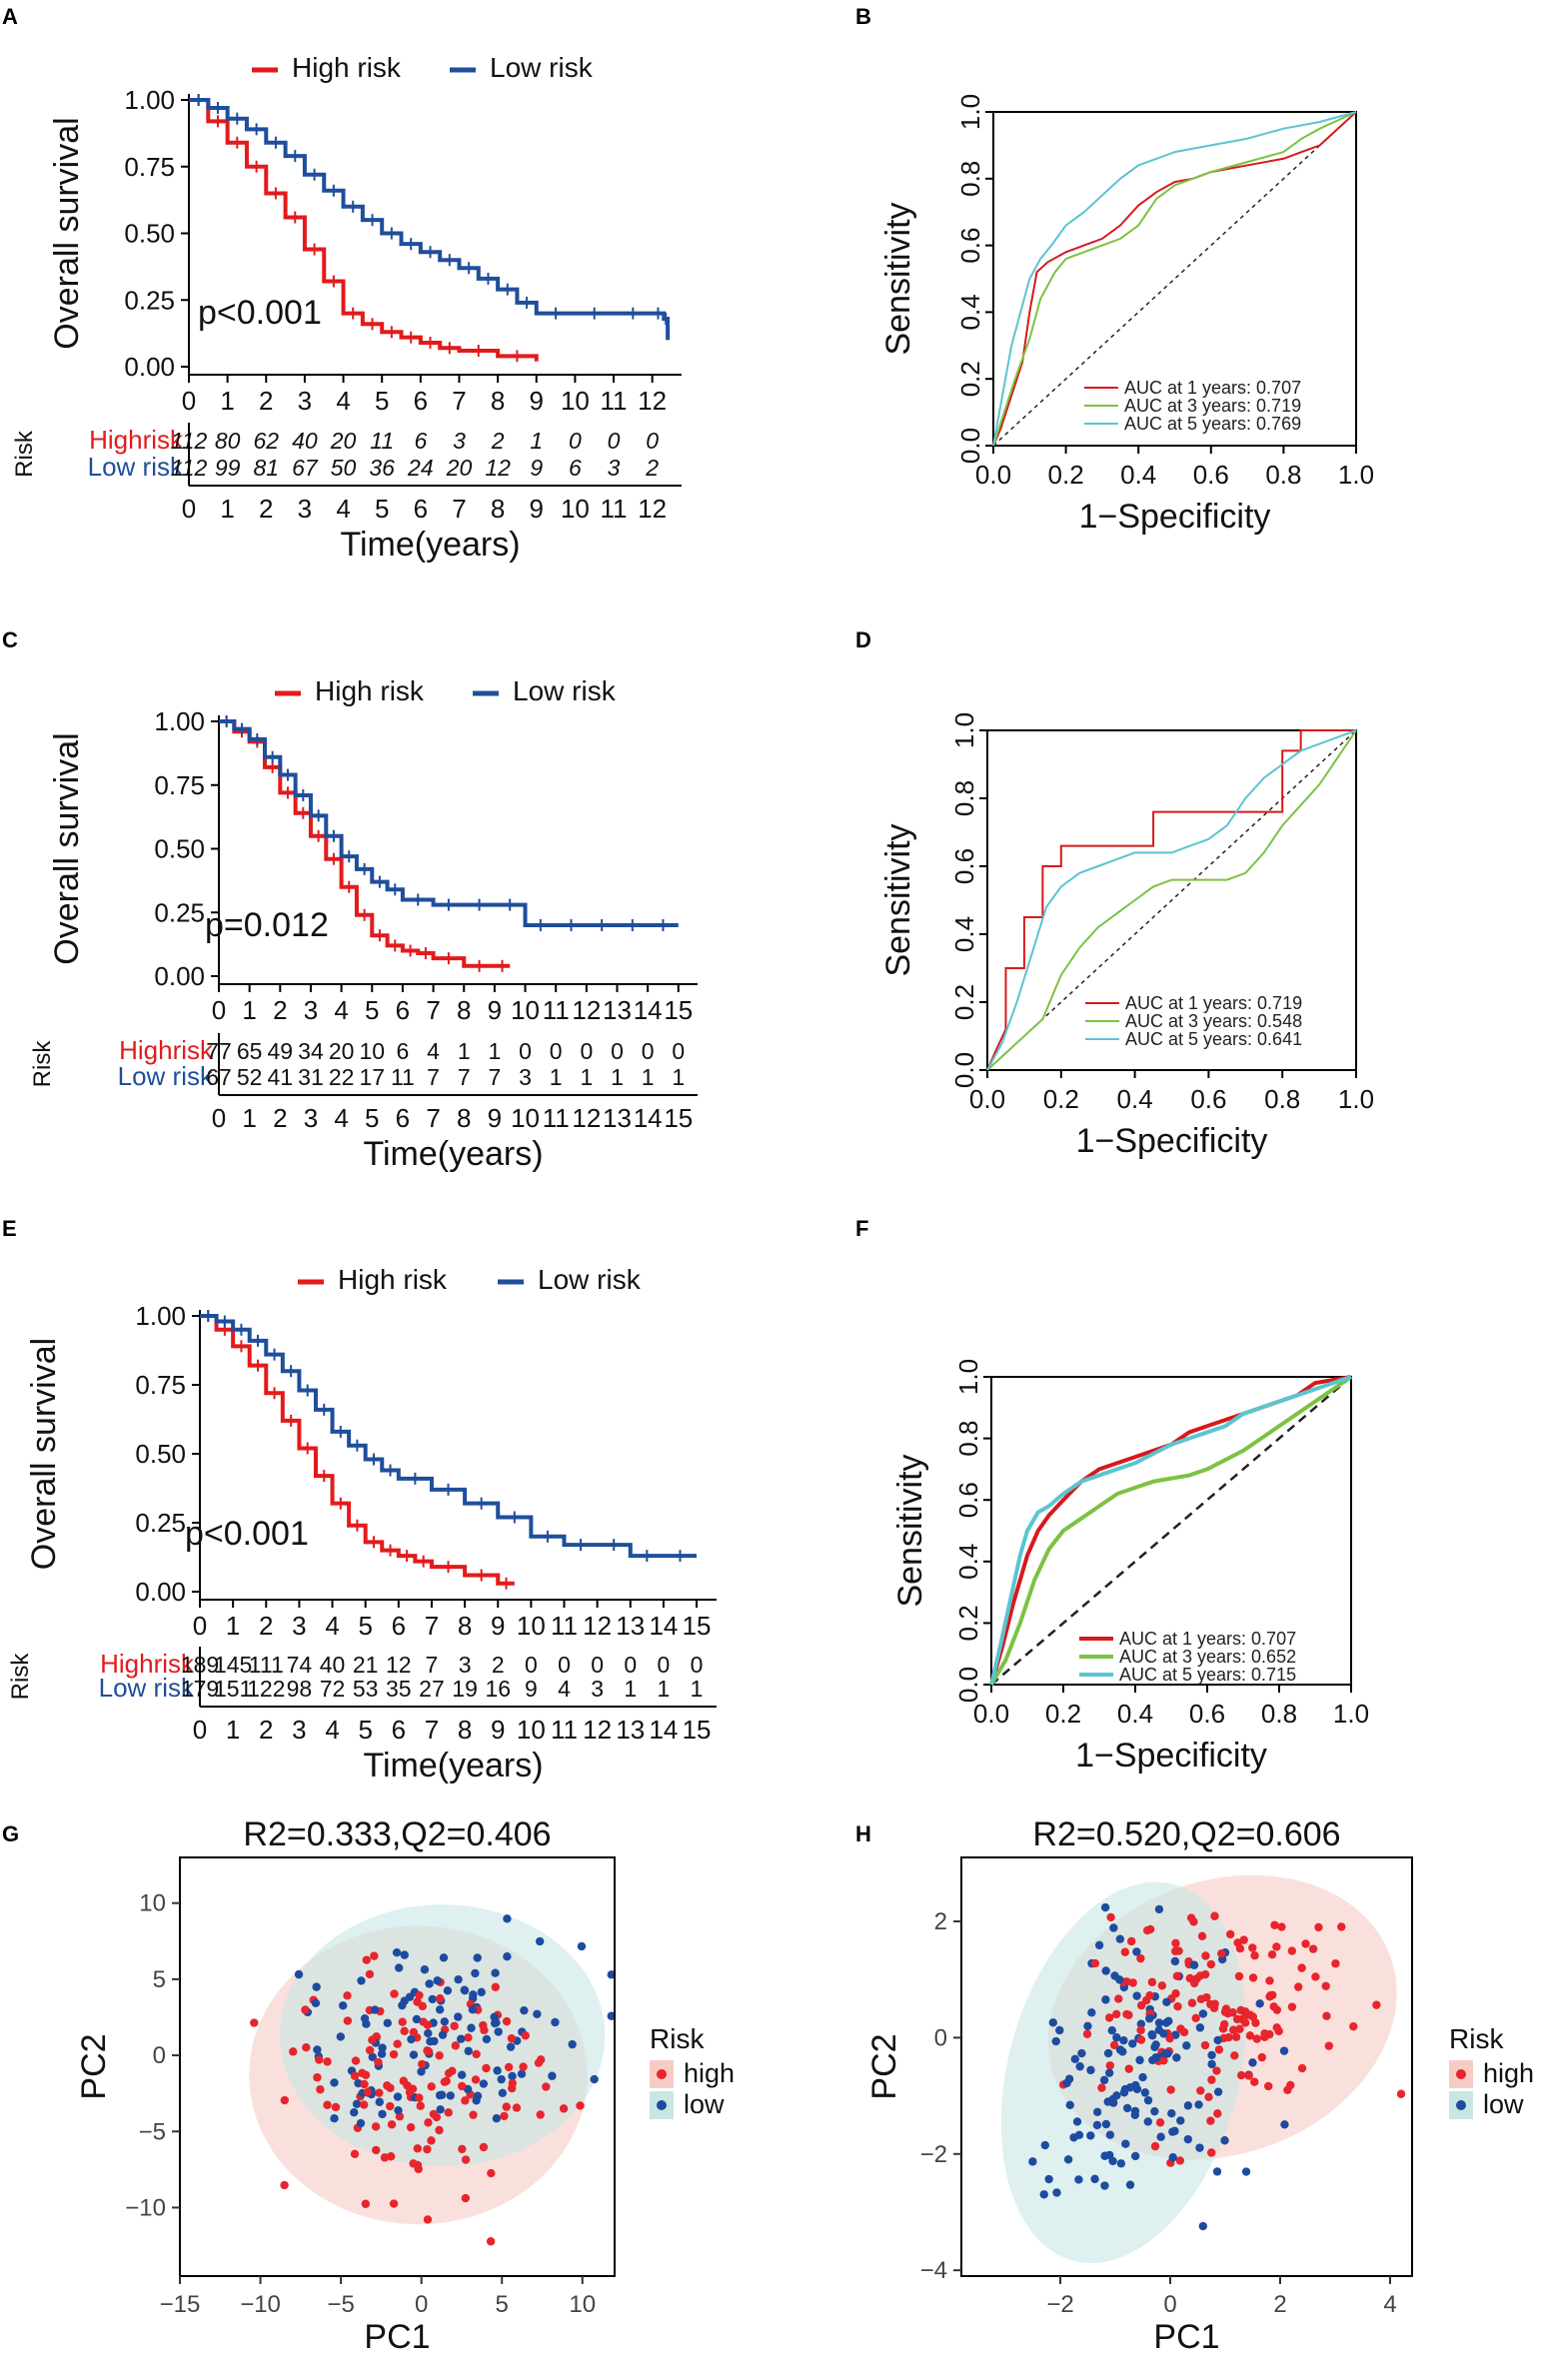 Image resolution: width=1547 pixels, height=2380 pixels. Describe the element at coordinates (180, 849) in the screenshot. I see `y-tick-label: 0.50` at that location.